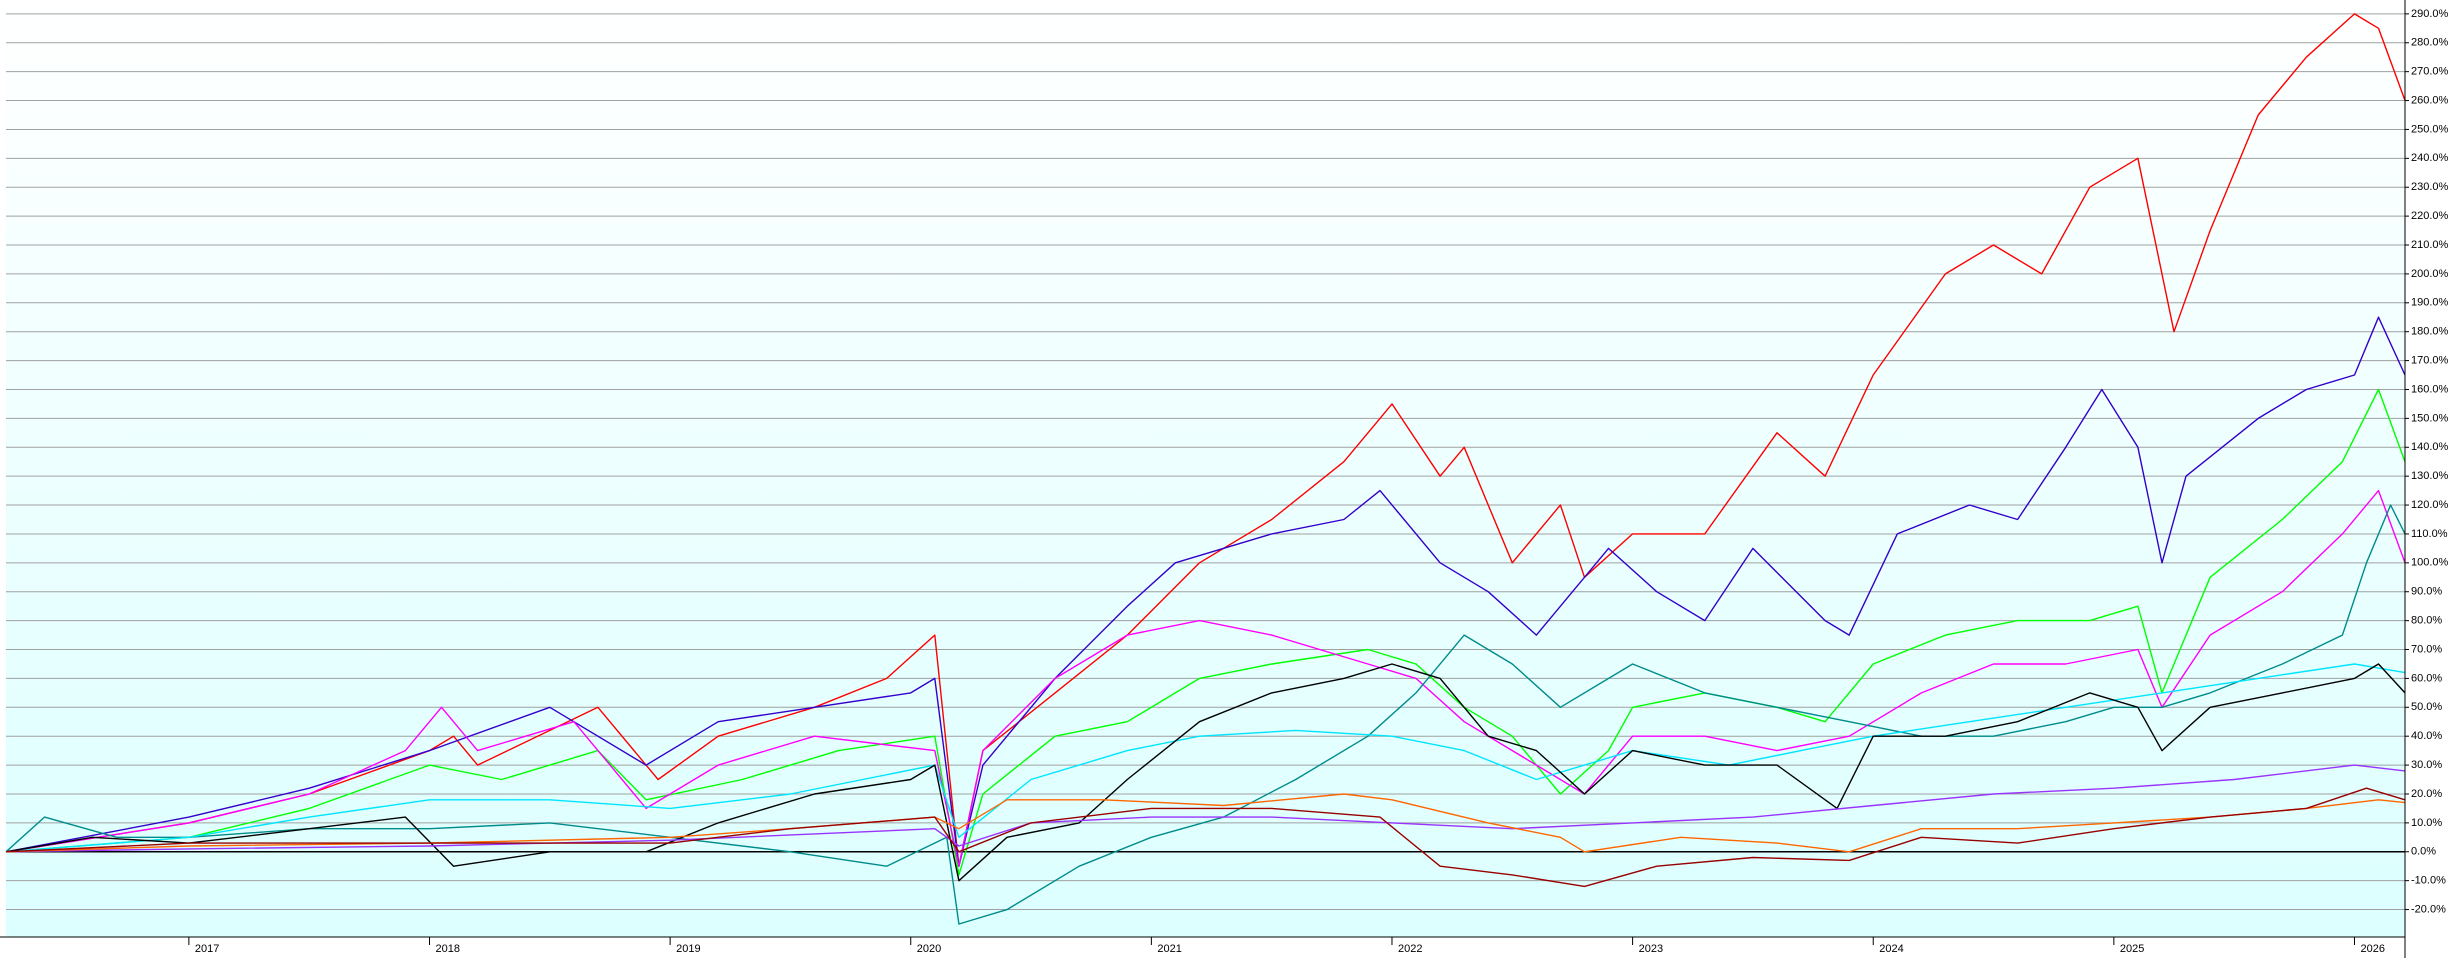 Image resolution: width=2449 pixels, height=958 pixels. Describe the element at coordinates (2428, 909) in the screenshot. I see `y-tick-label: -20.0%` at that location.